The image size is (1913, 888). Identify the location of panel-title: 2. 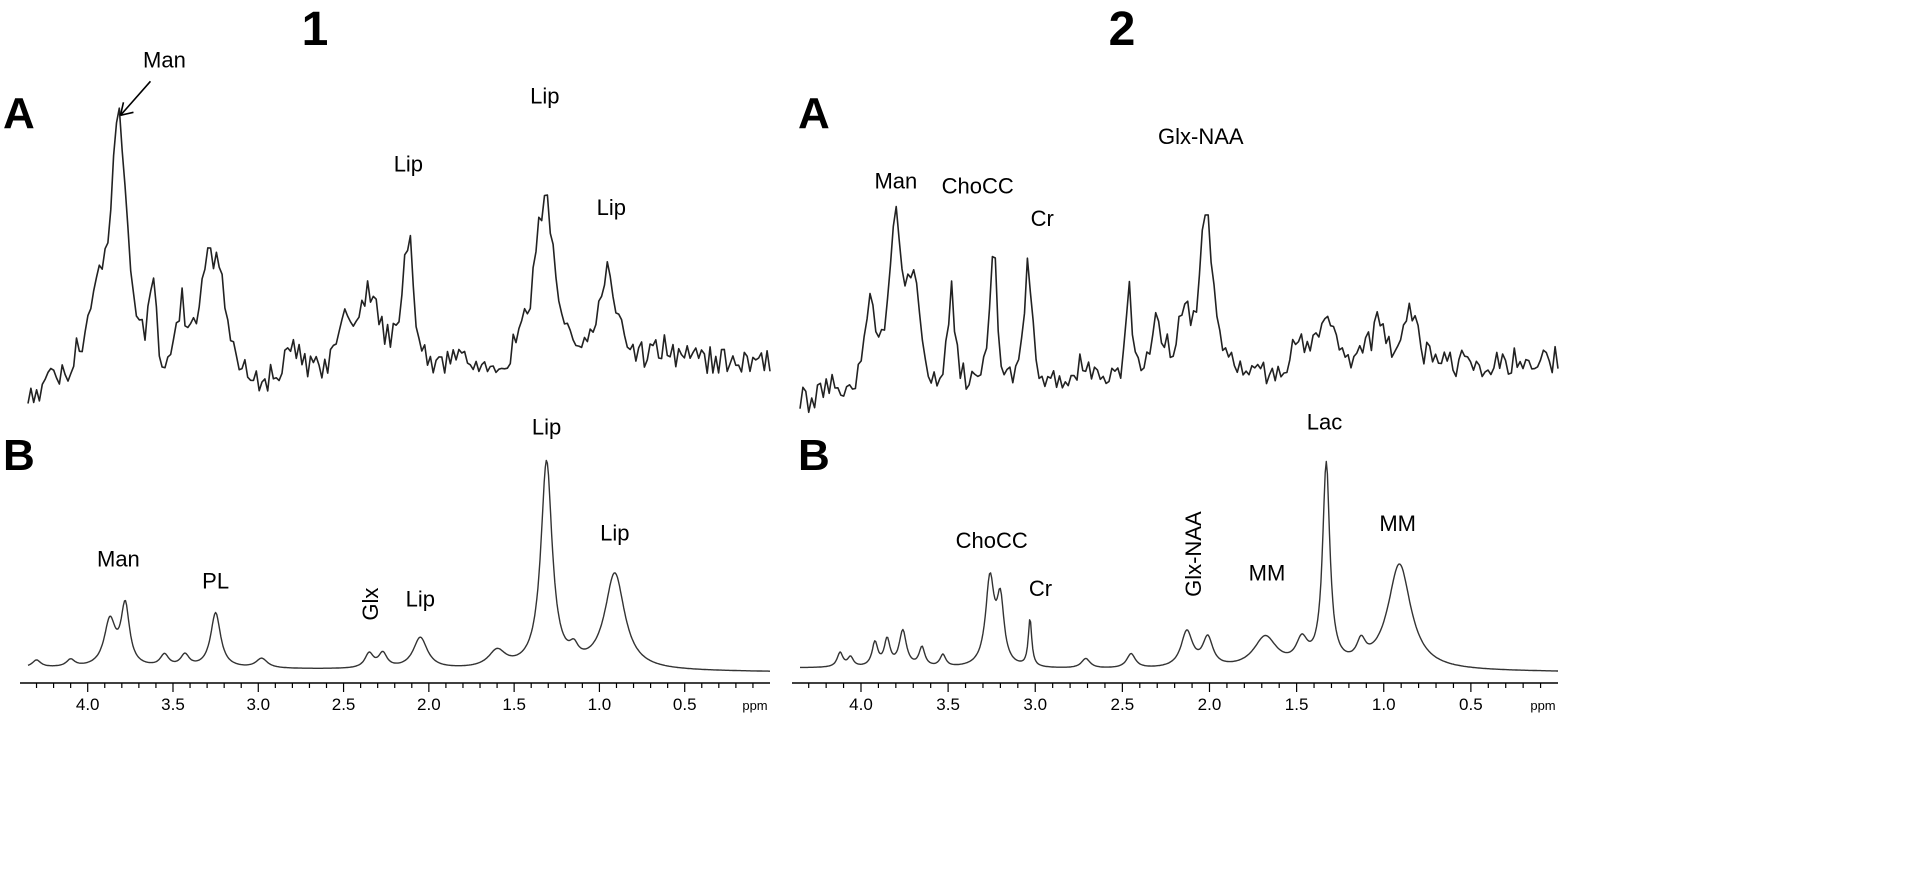
(1122, 29).